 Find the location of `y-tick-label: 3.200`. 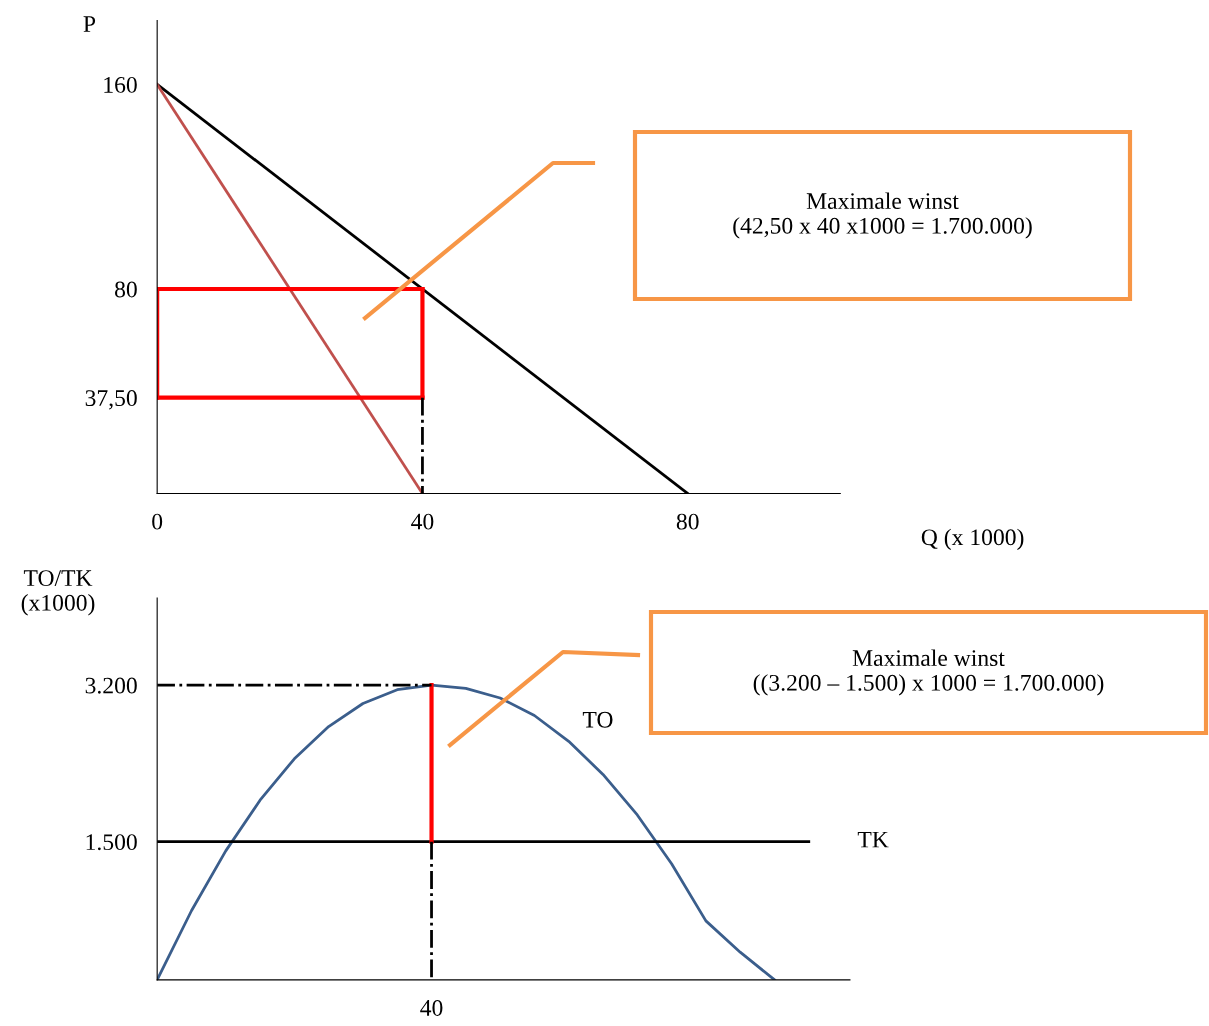

y-tick-label: 3.200 is located at coordinates (111, 685).